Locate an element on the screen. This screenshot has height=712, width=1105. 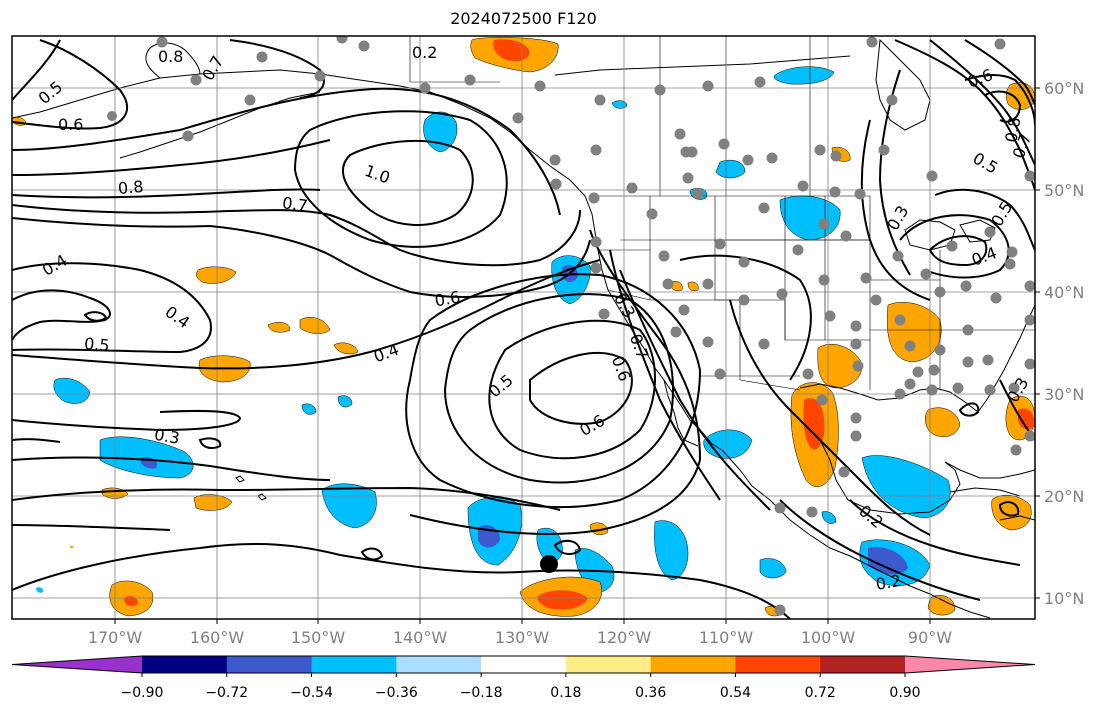
colorbar-tick-label: −0.54 is located at coordinates (311, 693).